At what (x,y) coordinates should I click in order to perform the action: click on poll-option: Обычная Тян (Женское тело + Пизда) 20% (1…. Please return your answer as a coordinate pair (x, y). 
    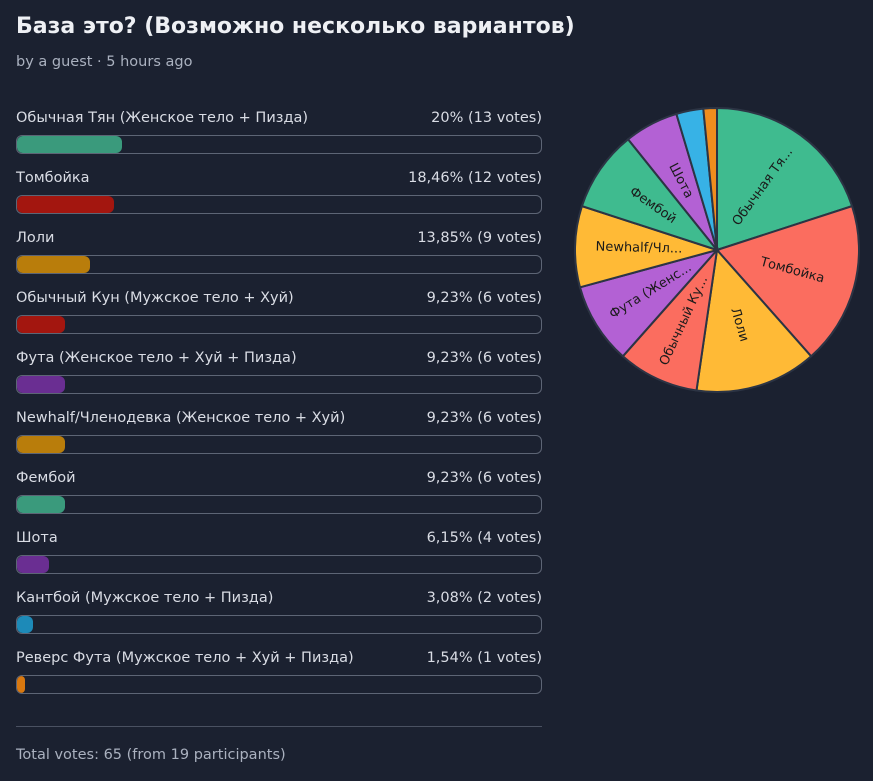
    Looking at the image, I should click on (279, 138).